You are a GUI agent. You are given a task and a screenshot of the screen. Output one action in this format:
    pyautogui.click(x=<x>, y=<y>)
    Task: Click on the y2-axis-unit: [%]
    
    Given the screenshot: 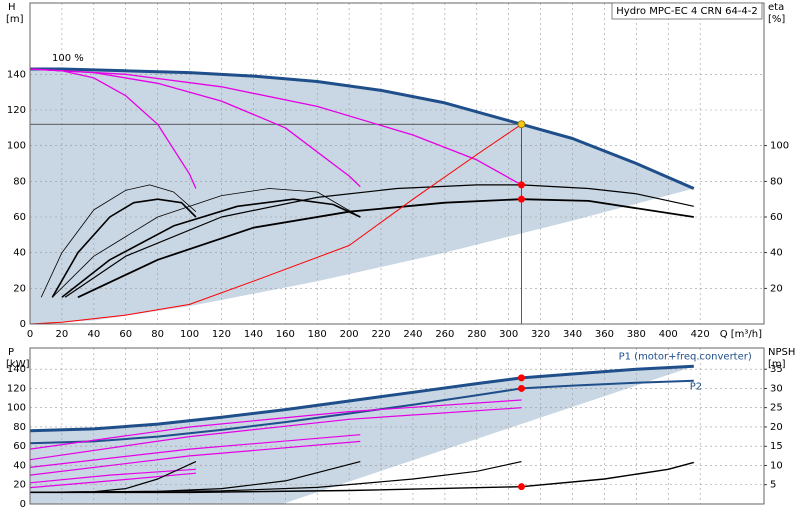 What is the action you would take?
    pyautogui.click(x=776, y=19)
    